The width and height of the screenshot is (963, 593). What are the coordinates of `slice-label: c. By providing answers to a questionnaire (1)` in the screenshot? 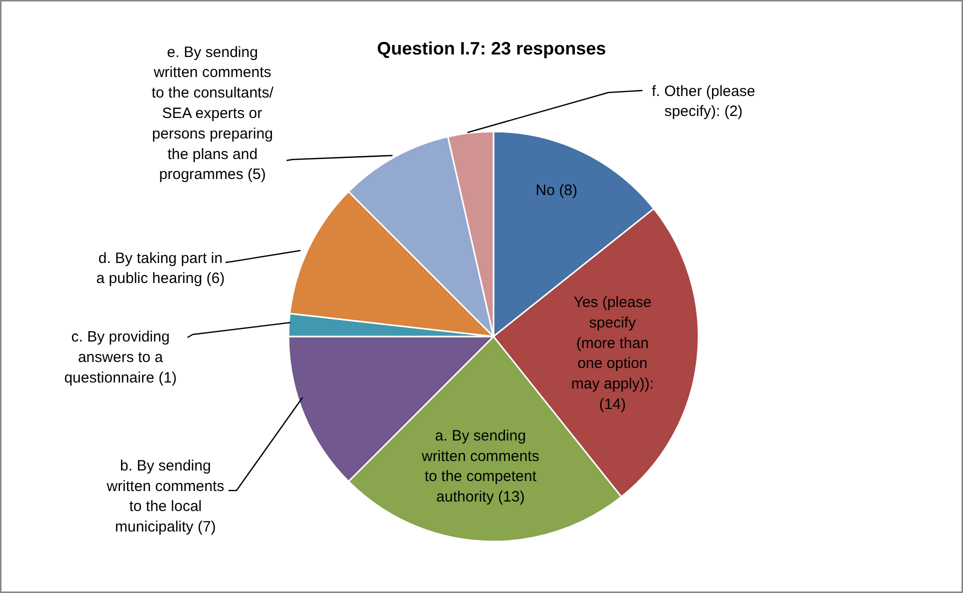 It's located at (120, 357).